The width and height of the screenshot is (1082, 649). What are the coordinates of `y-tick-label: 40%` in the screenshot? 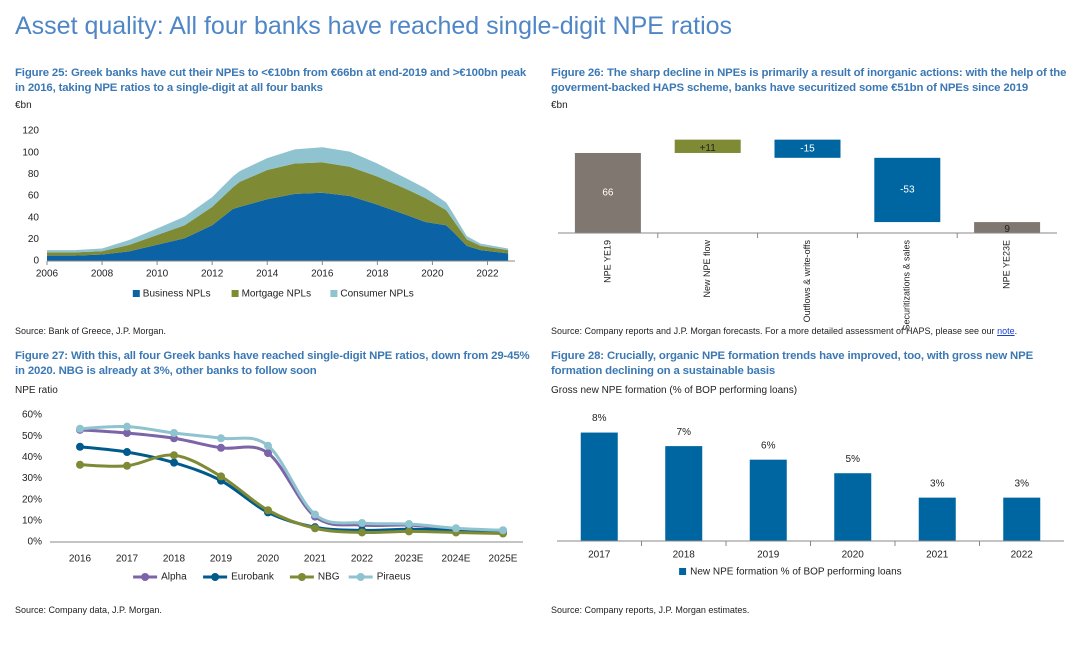 It's located at (32, 457).